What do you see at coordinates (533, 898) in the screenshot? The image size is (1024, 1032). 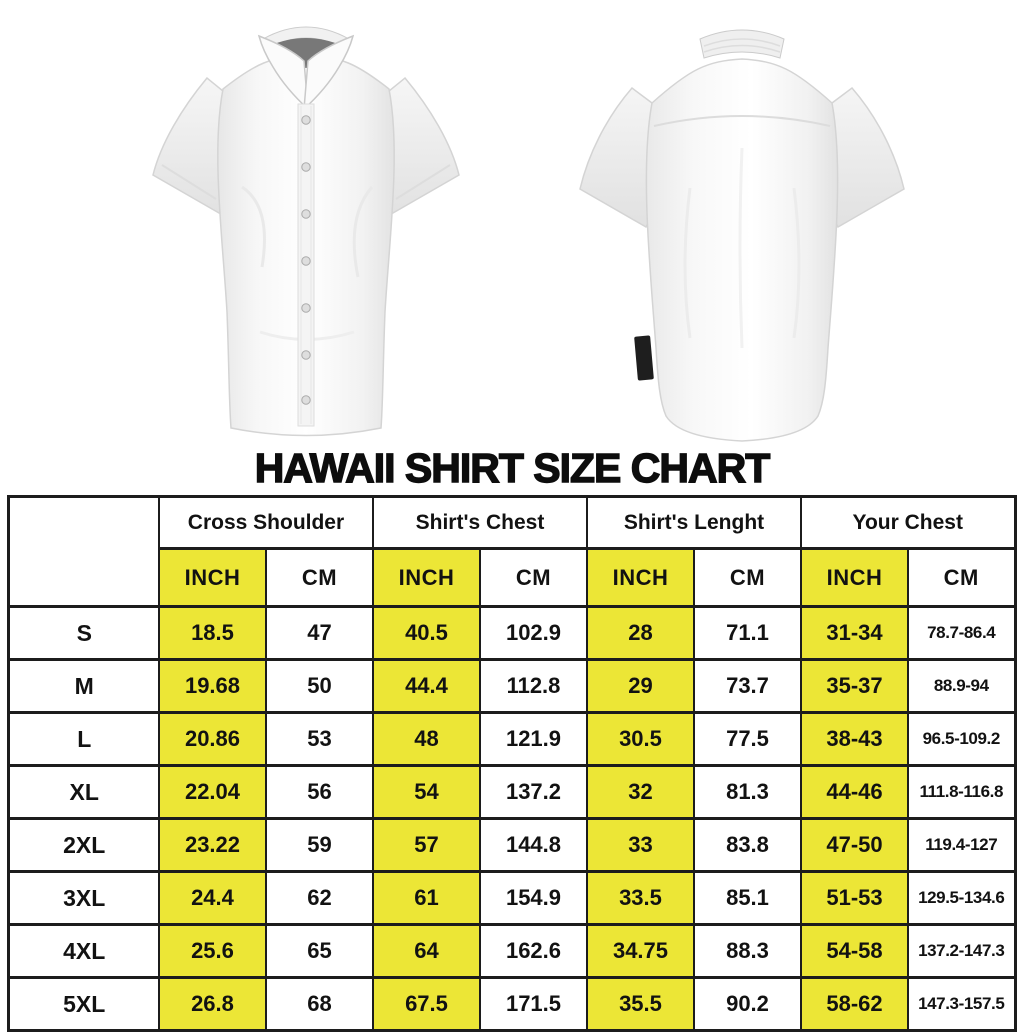 I see `value-cell: 154.9` at bounding box center [533, 898].